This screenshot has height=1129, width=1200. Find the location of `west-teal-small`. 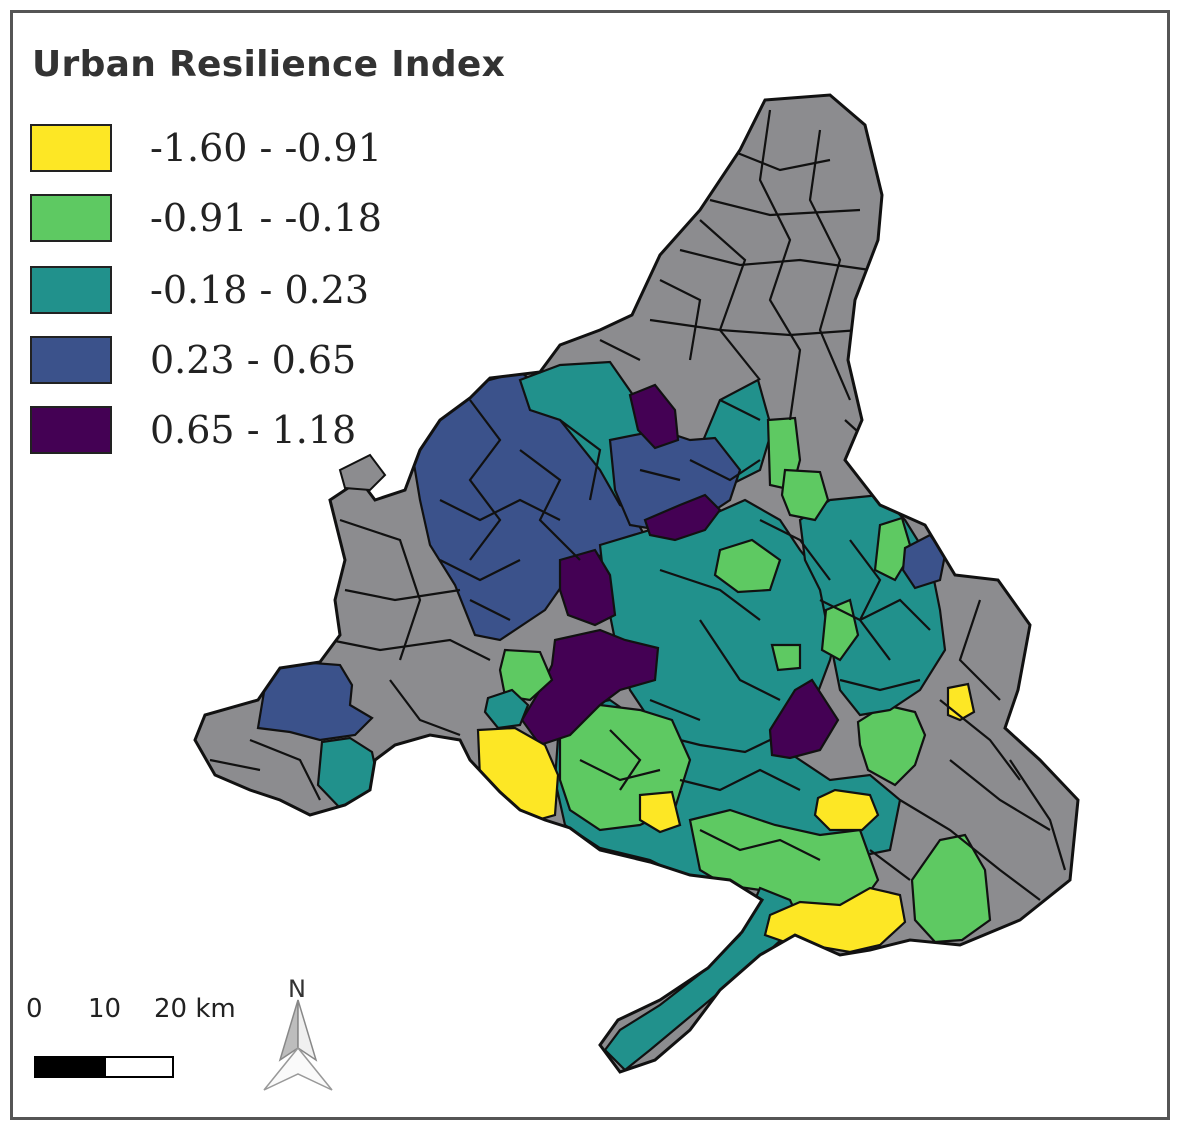

west-teal-small is located at coordinates (506, 709).